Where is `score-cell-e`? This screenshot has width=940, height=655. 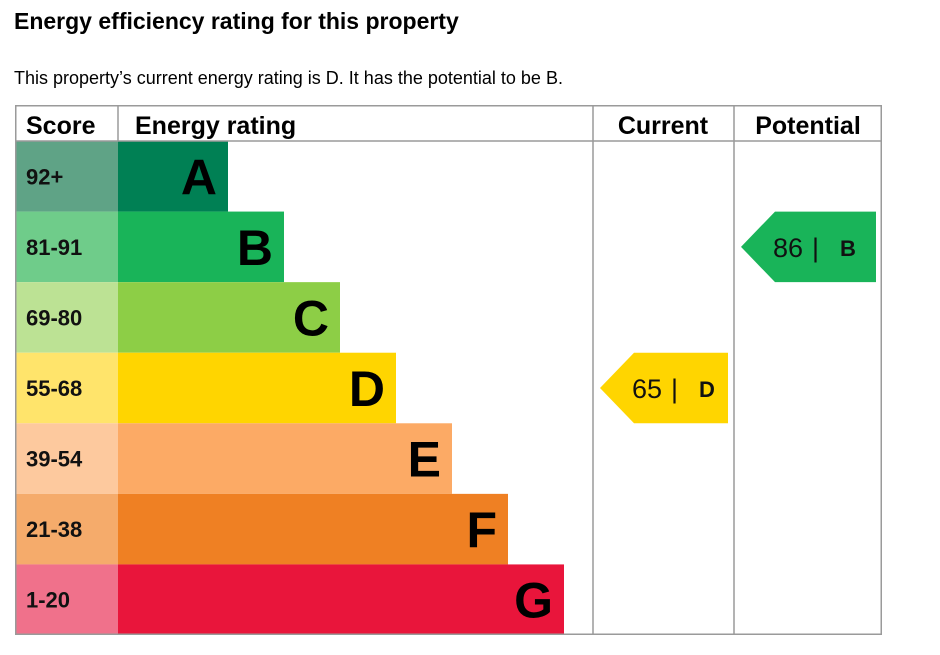 score-cell-e is located at coordinates (66, 458).